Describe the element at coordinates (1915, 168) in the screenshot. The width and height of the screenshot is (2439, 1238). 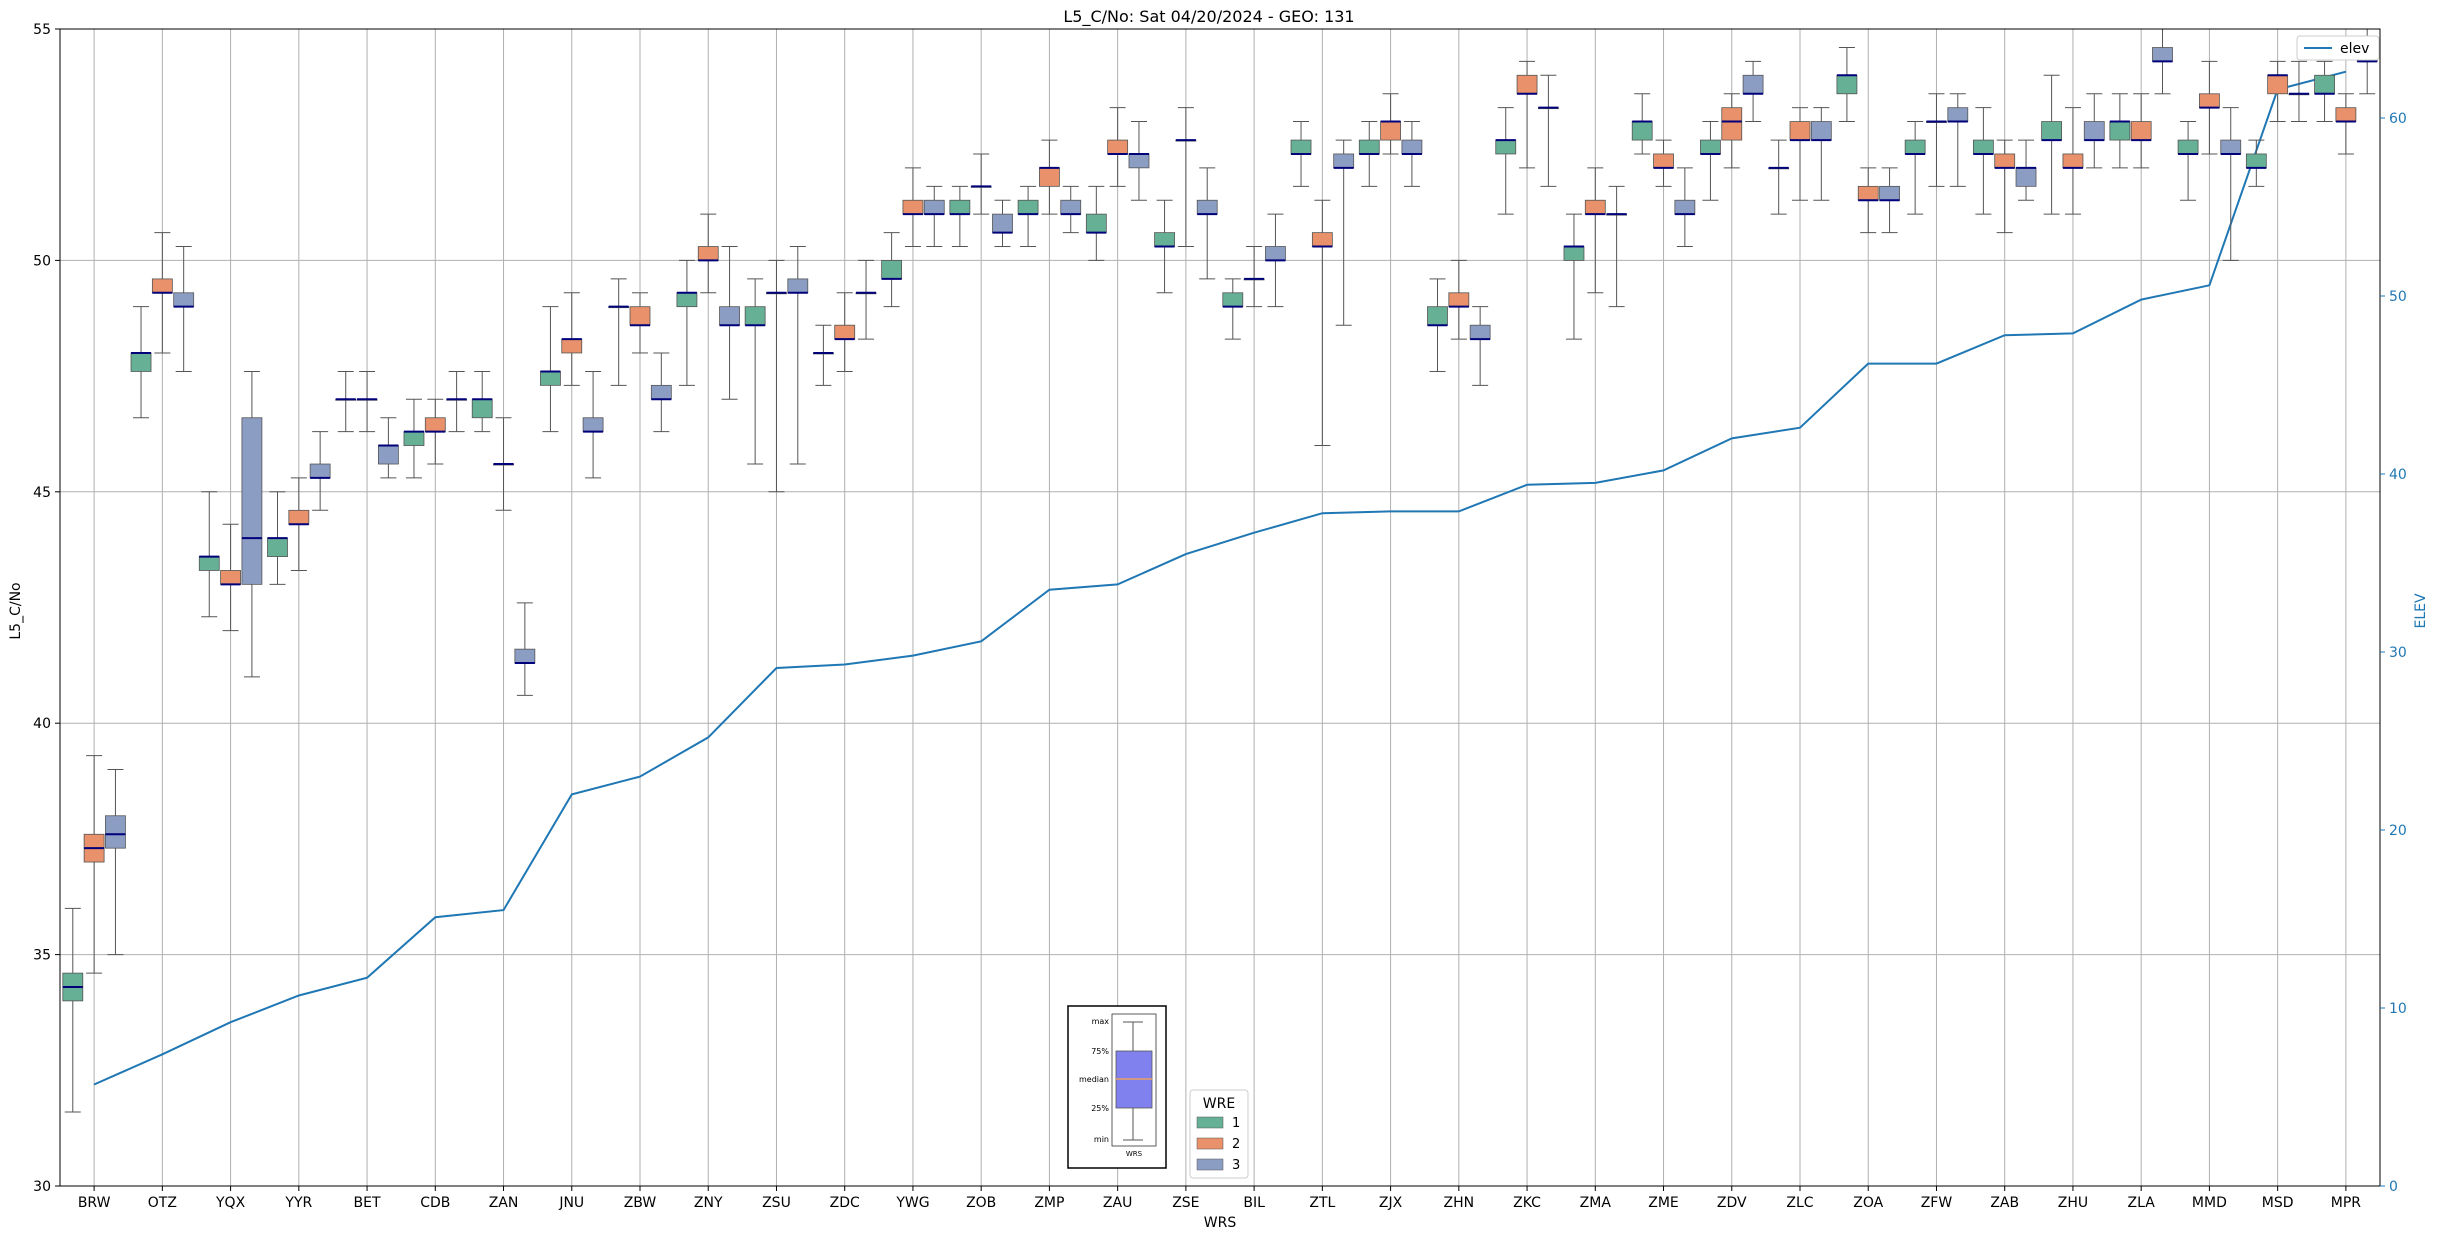
I see `box-ZFW-wre1` at that location.